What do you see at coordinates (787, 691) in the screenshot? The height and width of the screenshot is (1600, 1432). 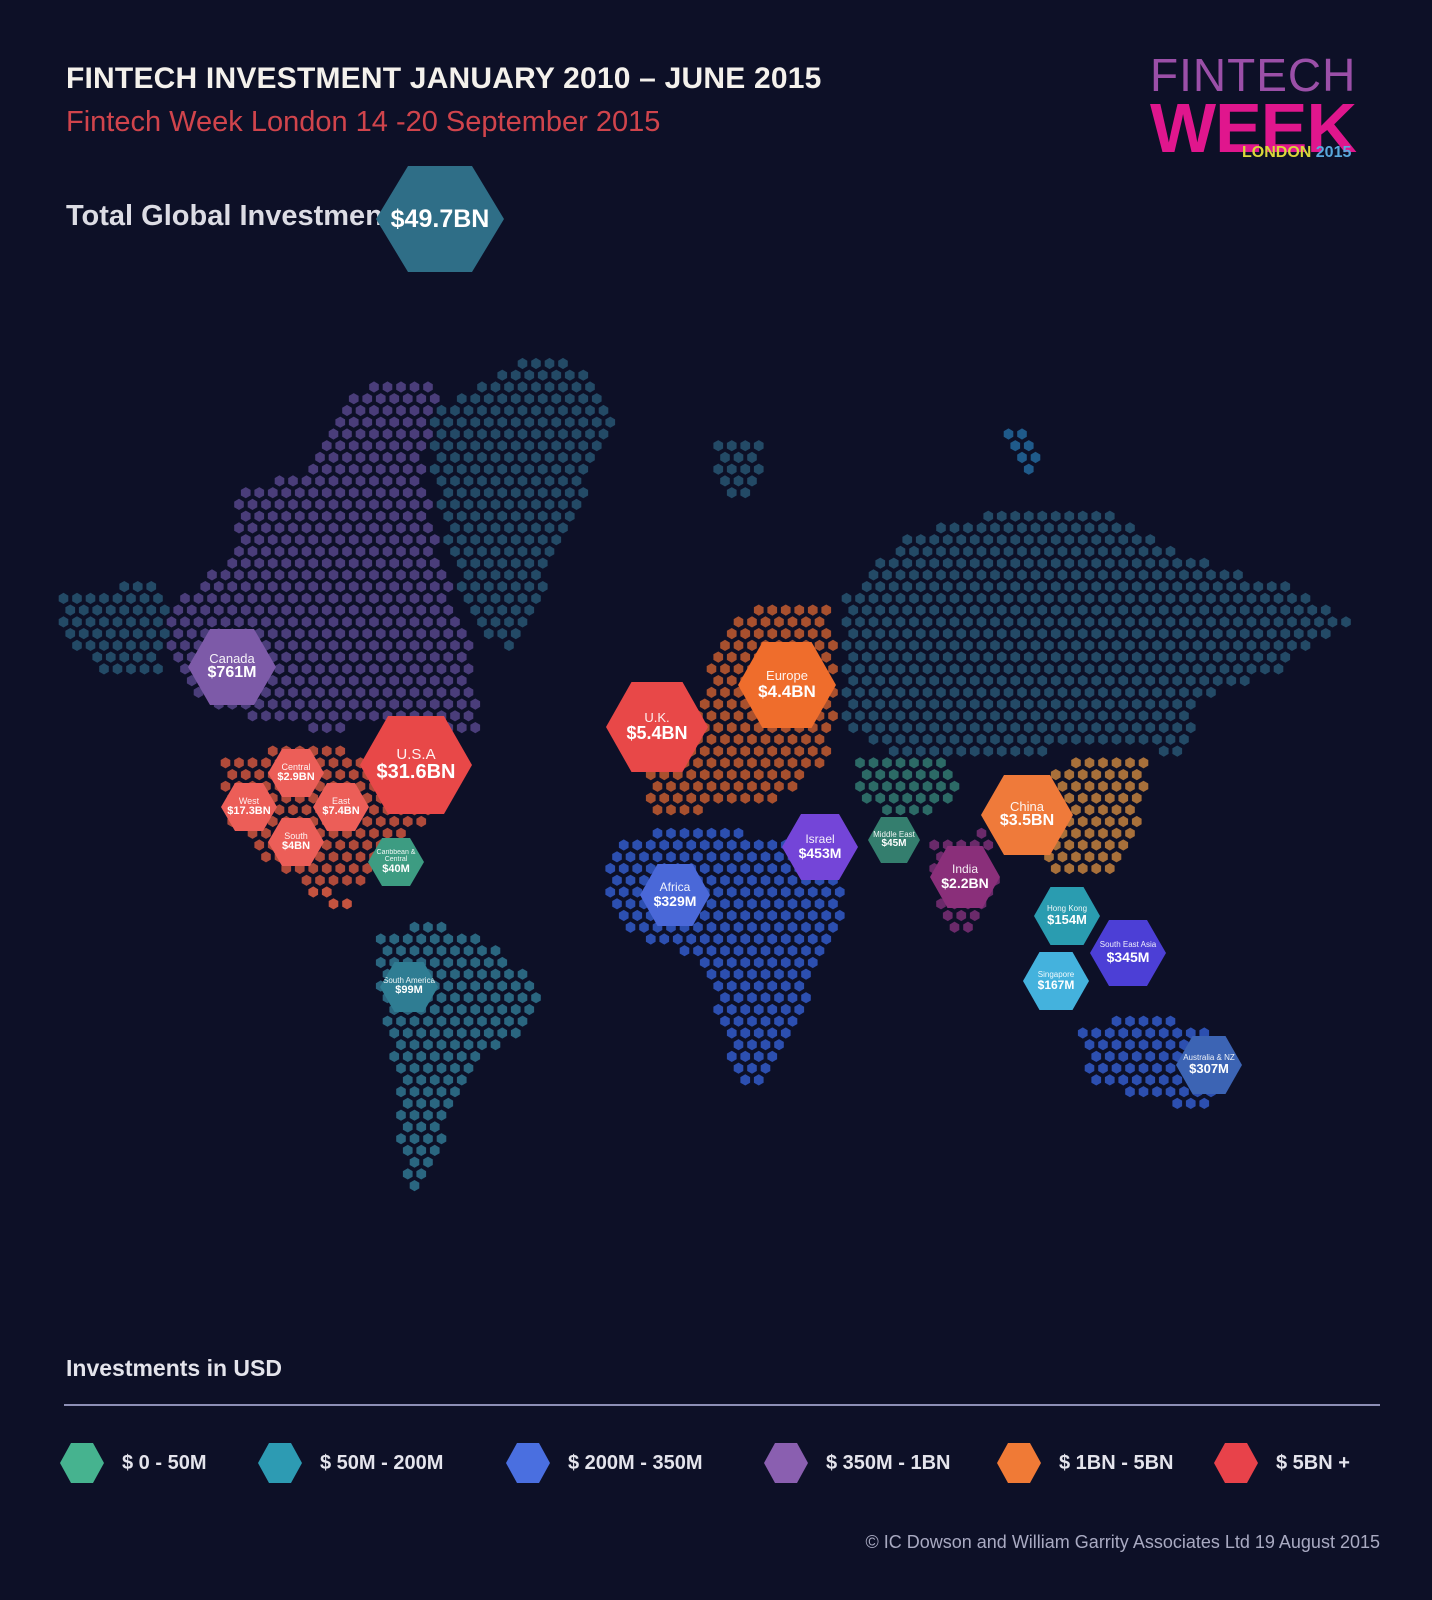 I see `region-value: $4.4BN` at bounding box center [787, 691].